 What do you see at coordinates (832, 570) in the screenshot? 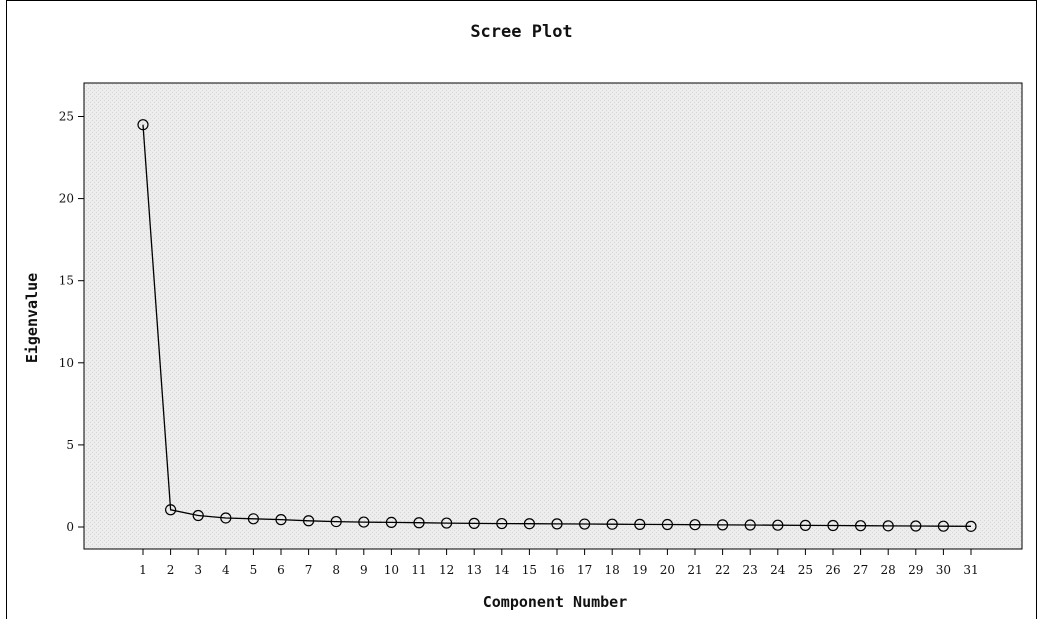
I see `x-tick-label: 26` at bounding box center [832, 570].